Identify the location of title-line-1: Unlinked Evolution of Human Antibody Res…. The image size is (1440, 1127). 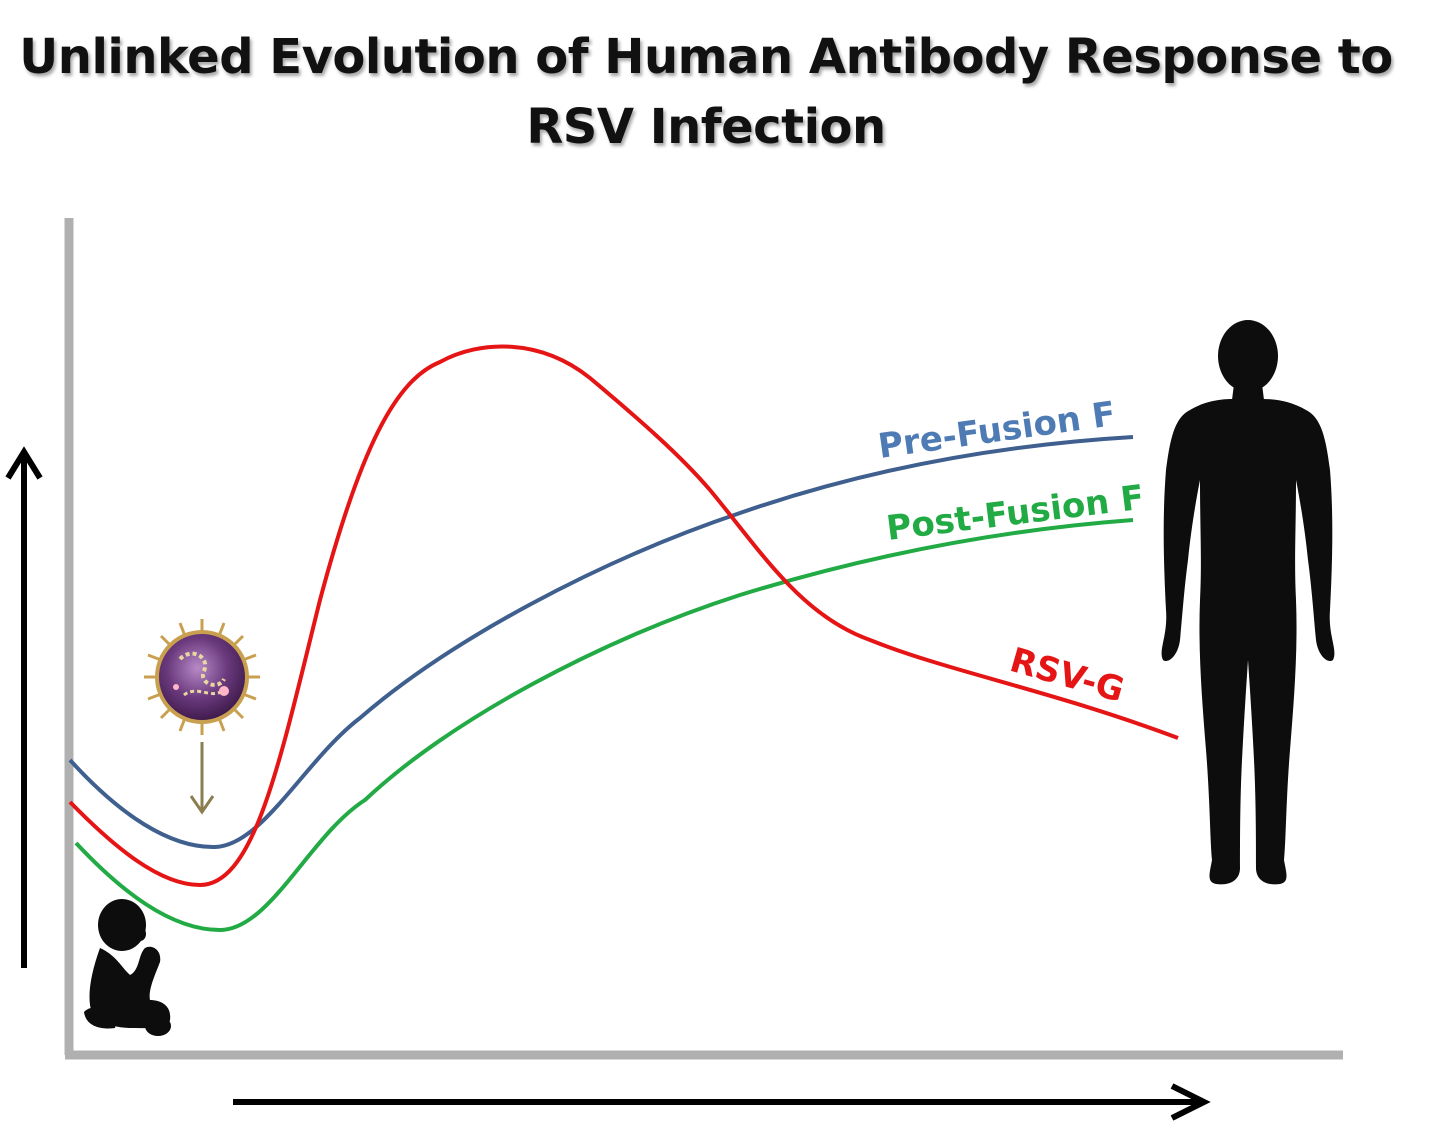
(706, 57).